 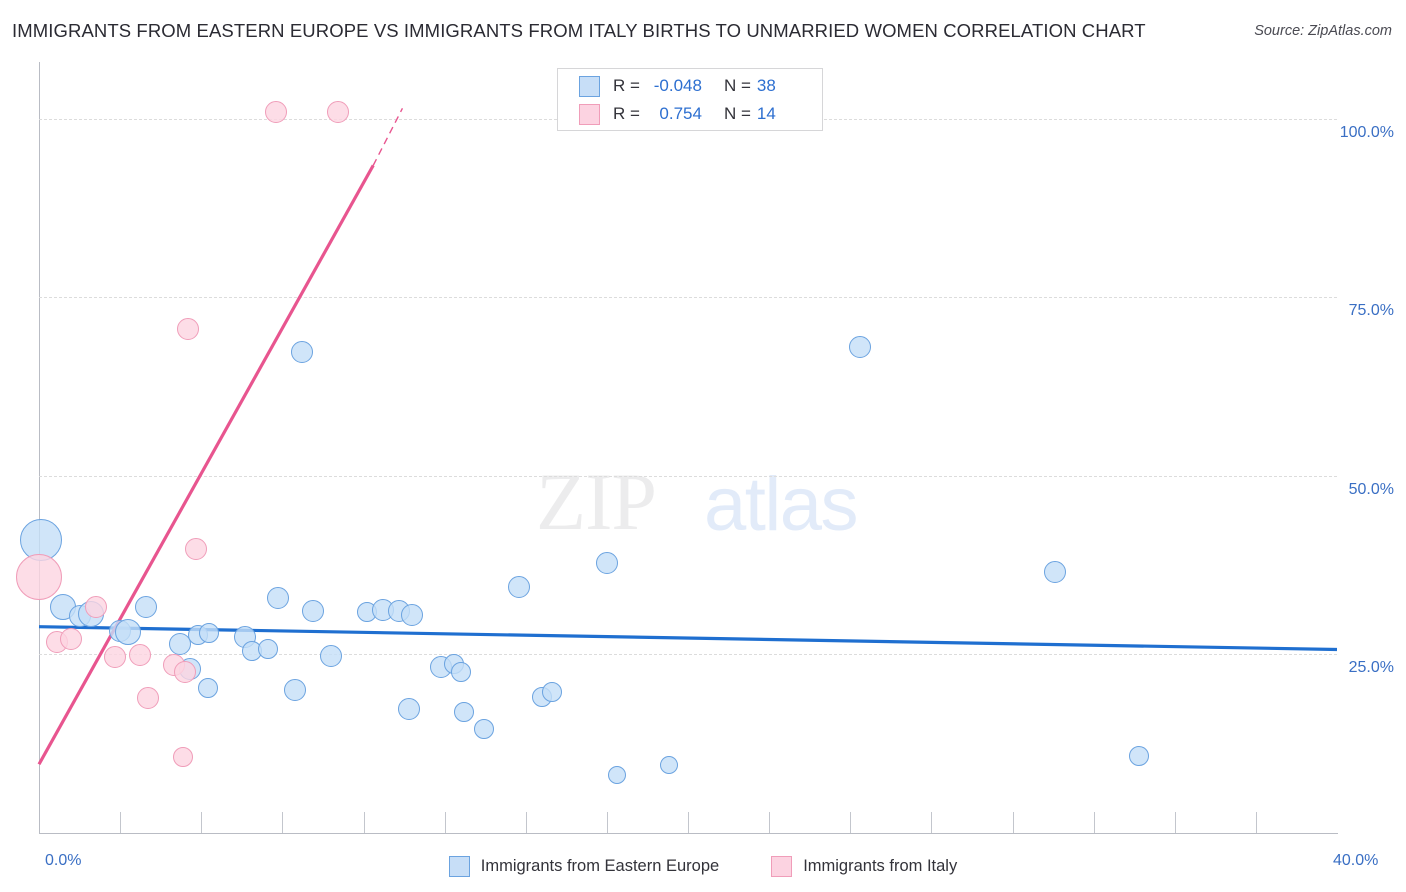 I want to click on trendline-immigrants-from-eastern-europe, so click(x=688, y=638).